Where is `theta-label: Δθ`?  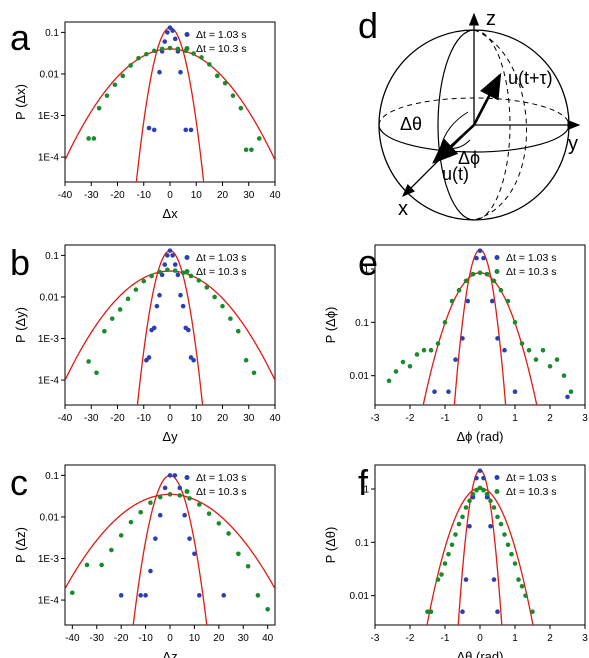
theta-label: Δθ is located at coordinates (411, 124).